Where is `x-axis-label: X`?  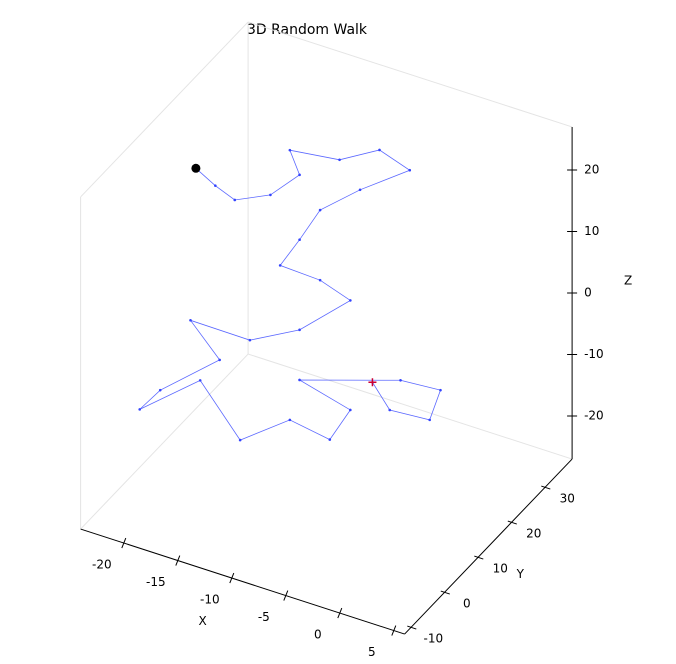
x-axis-label: X is located at coordinates (202, 621).